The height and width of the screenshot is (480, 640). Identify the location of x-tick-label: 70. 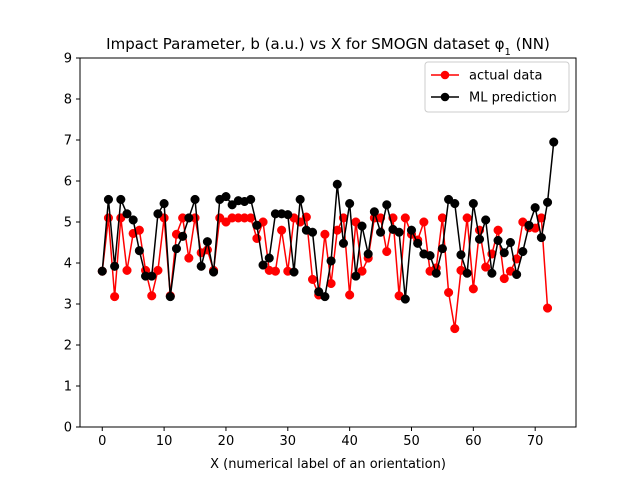
(535, 441).